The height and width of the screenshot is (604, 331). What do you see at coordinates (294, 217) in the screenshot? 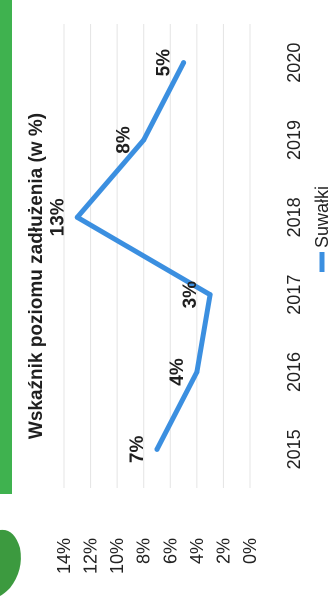
I see `x-tick-label: 2018` at bounding box center [294, 217].